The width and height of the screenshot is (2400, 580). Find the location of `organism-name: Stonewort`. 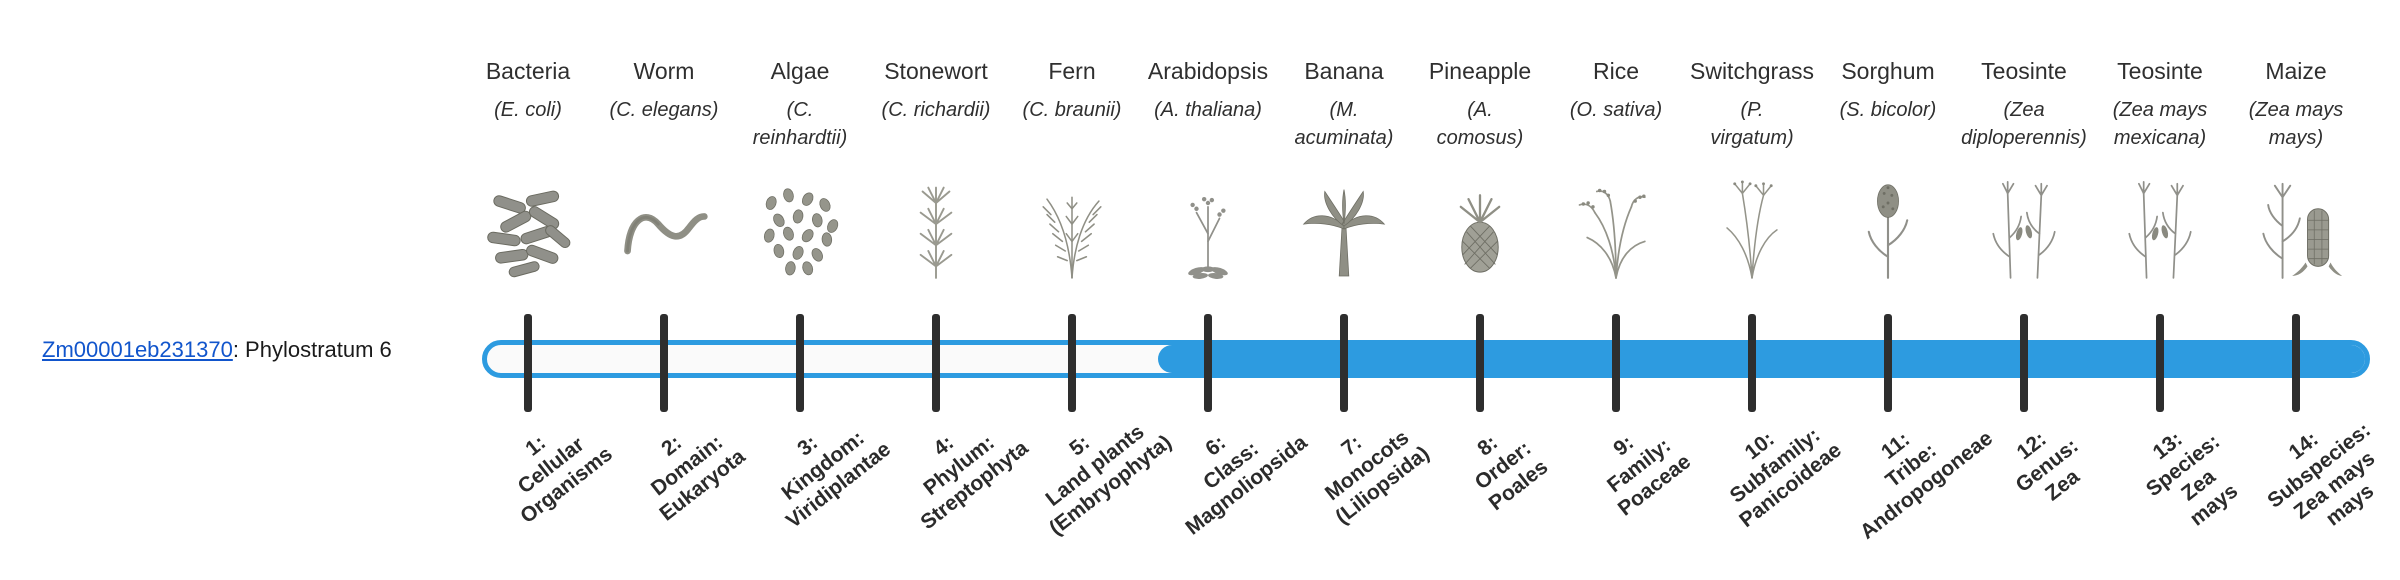

organism-name: Stonewort is located at coordinates (936, 71).